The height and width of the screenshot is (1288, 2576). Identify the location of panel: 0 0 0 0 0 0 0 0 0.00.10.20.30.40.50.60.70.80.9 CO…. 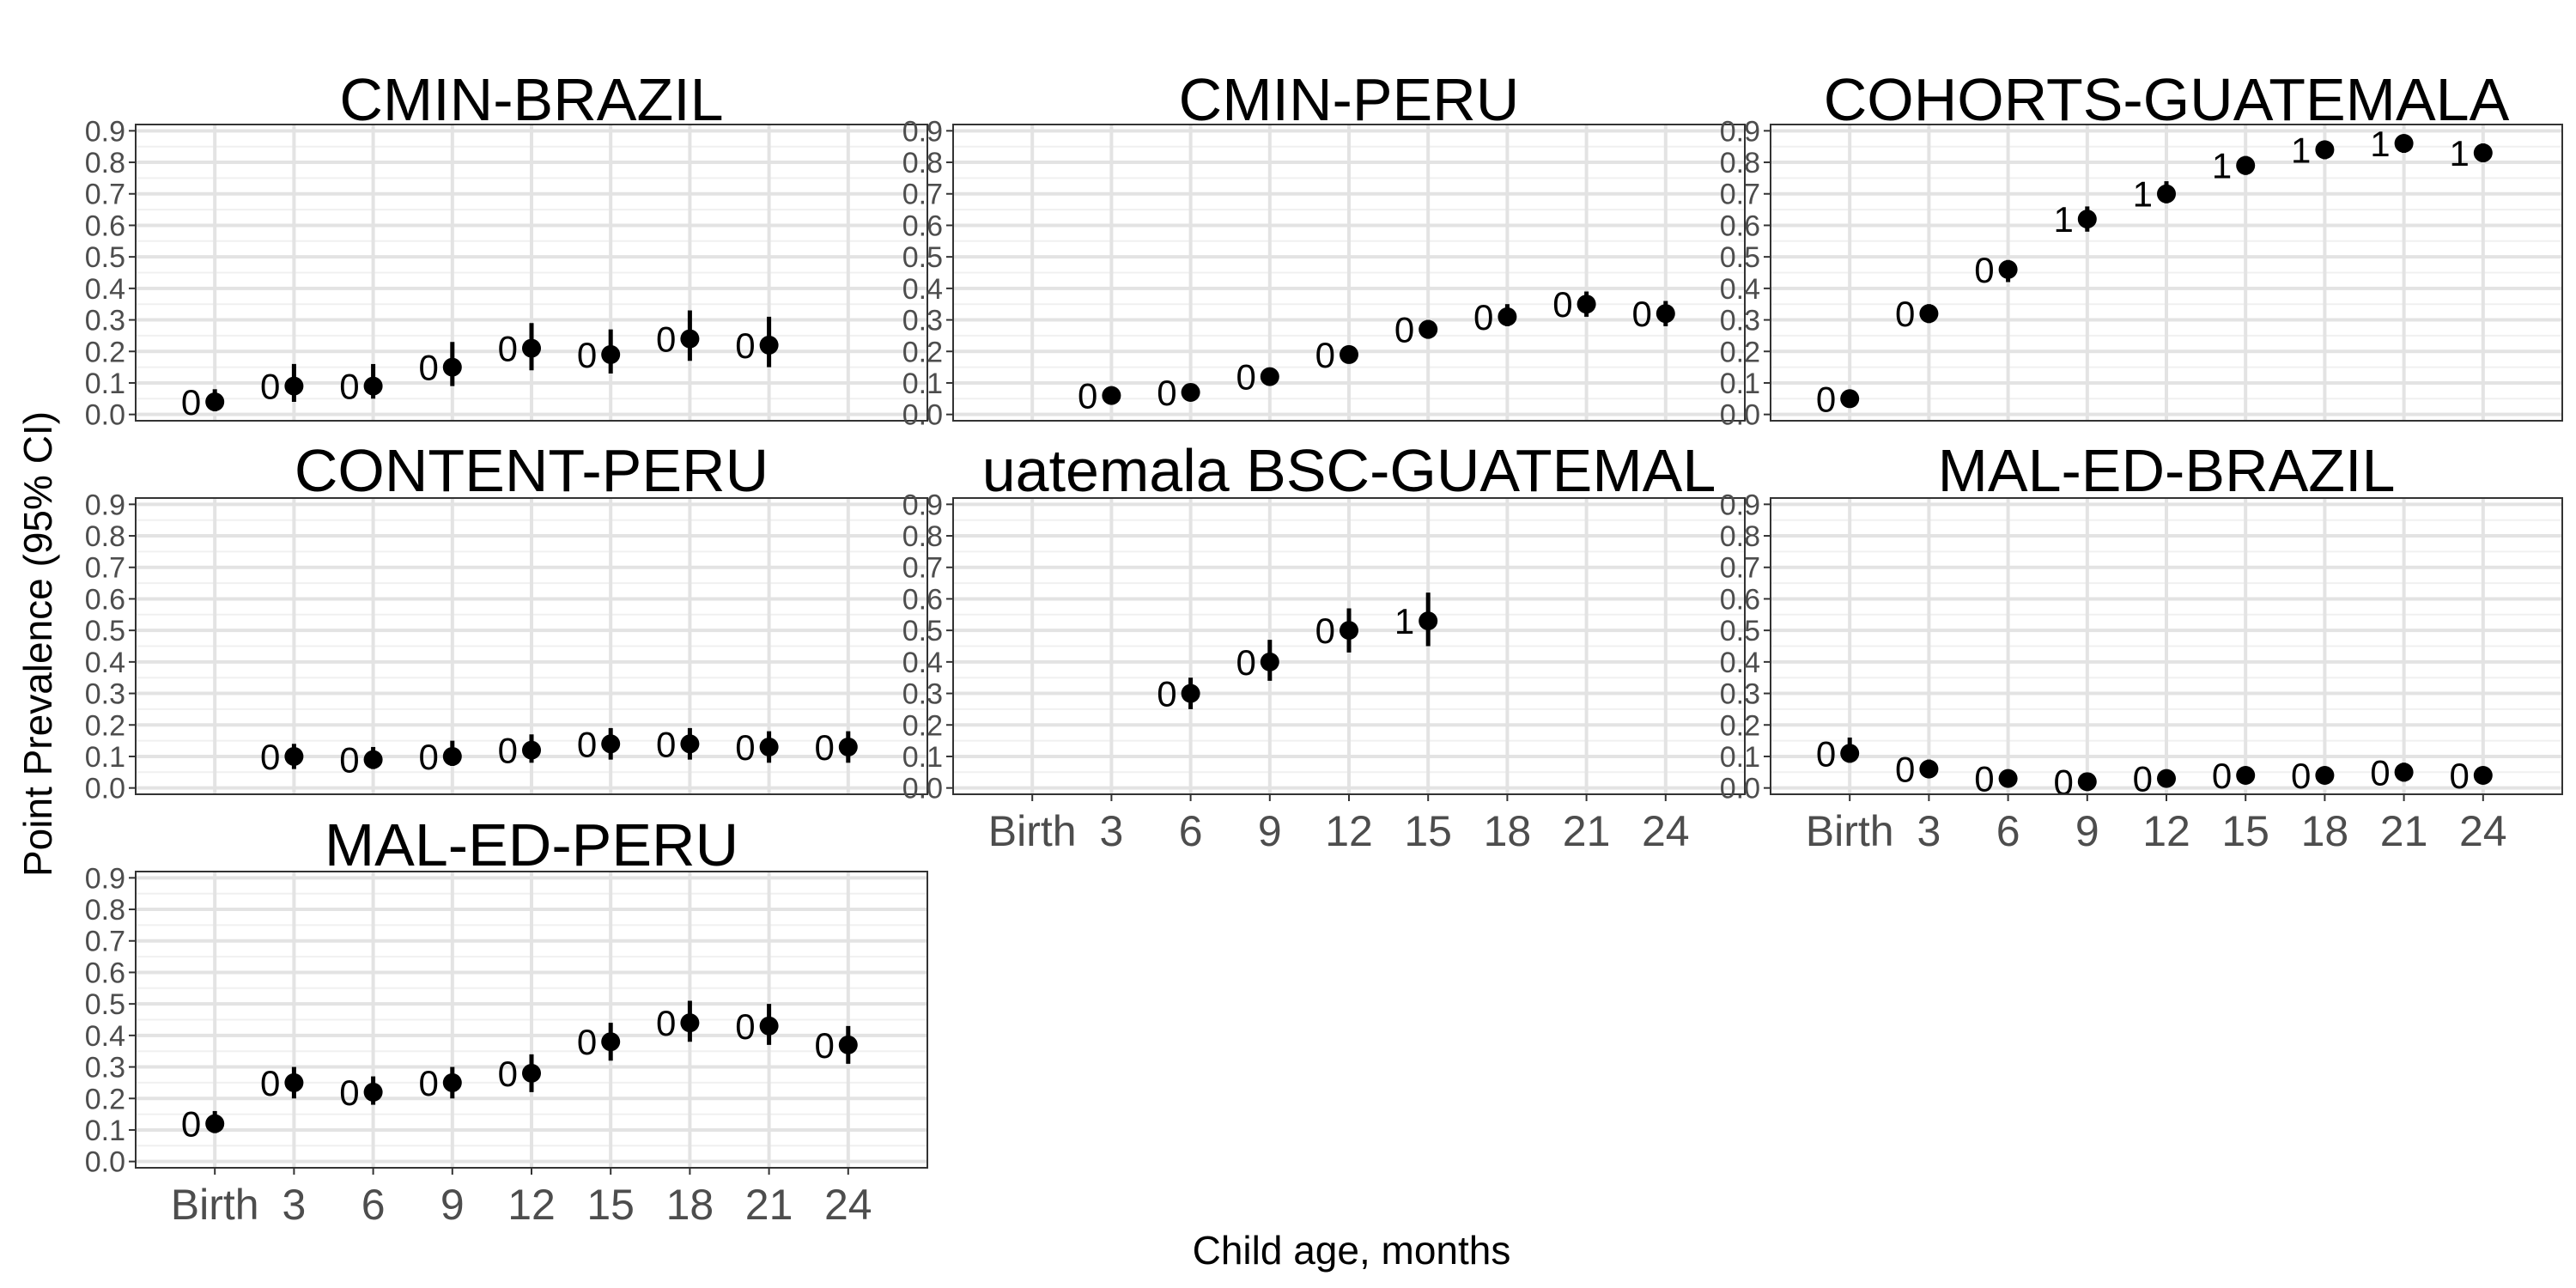
(507, 621).